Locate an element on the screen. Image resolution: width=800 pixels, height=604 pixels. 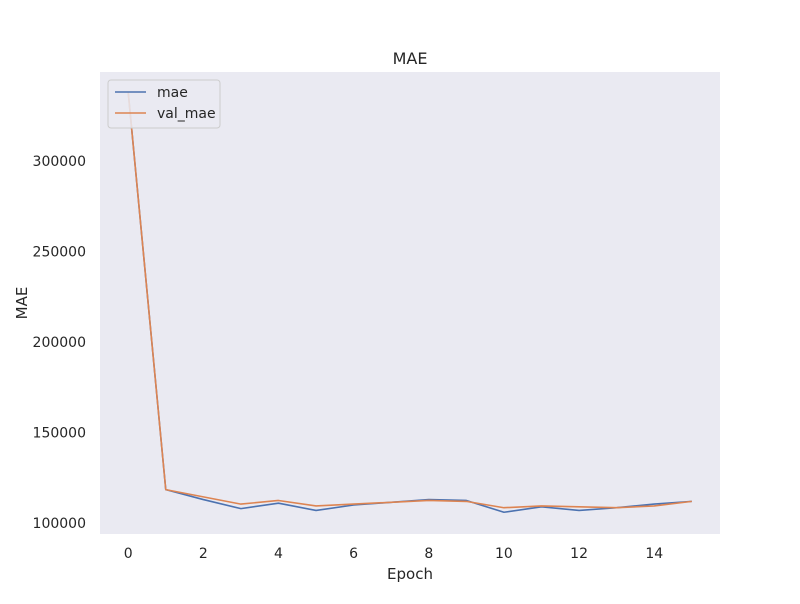
y-tick-labels: 100000 150000 200000 250000 300000 is located at coordinates (59, 343).